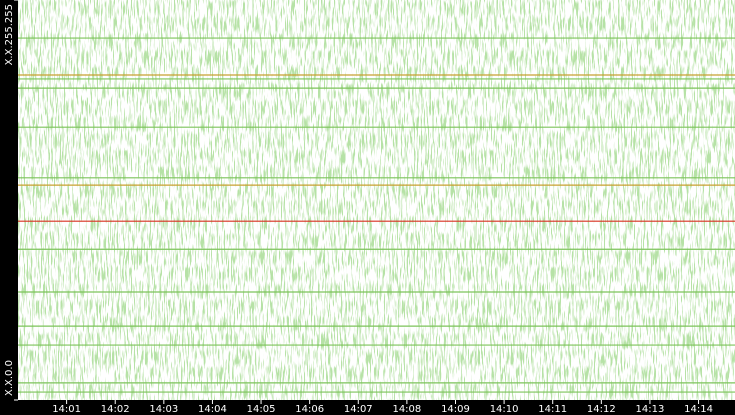  Describe the element at coordinates (504, 409) in the screenshot. I see `x-tick-label: 14:10` at that location.